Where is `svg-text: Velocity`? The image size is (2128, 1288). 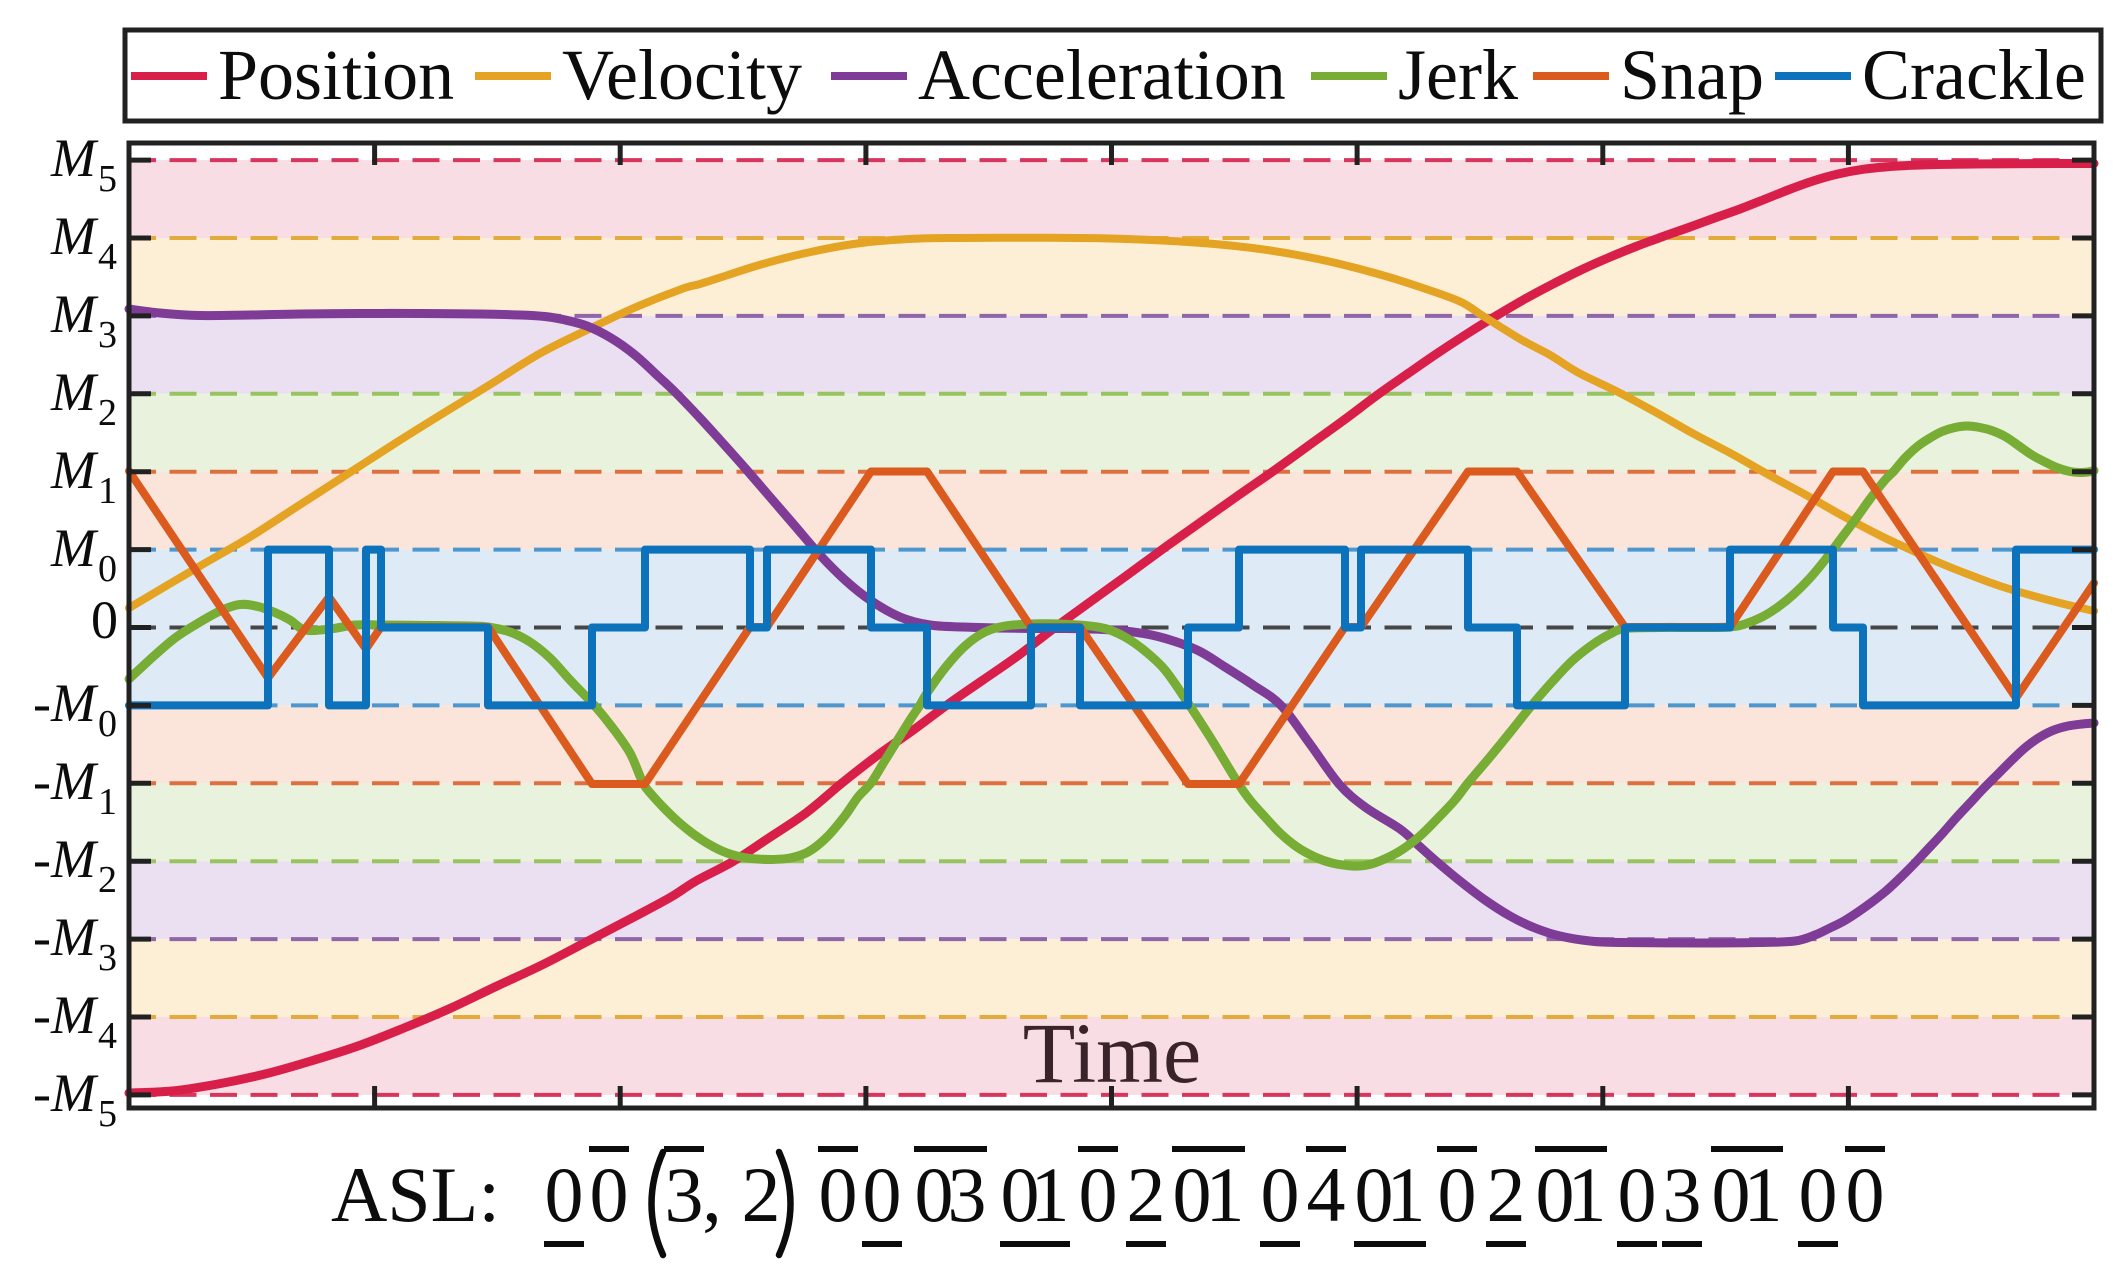
svg-text: Velocity is located at coordinates (682, 75).